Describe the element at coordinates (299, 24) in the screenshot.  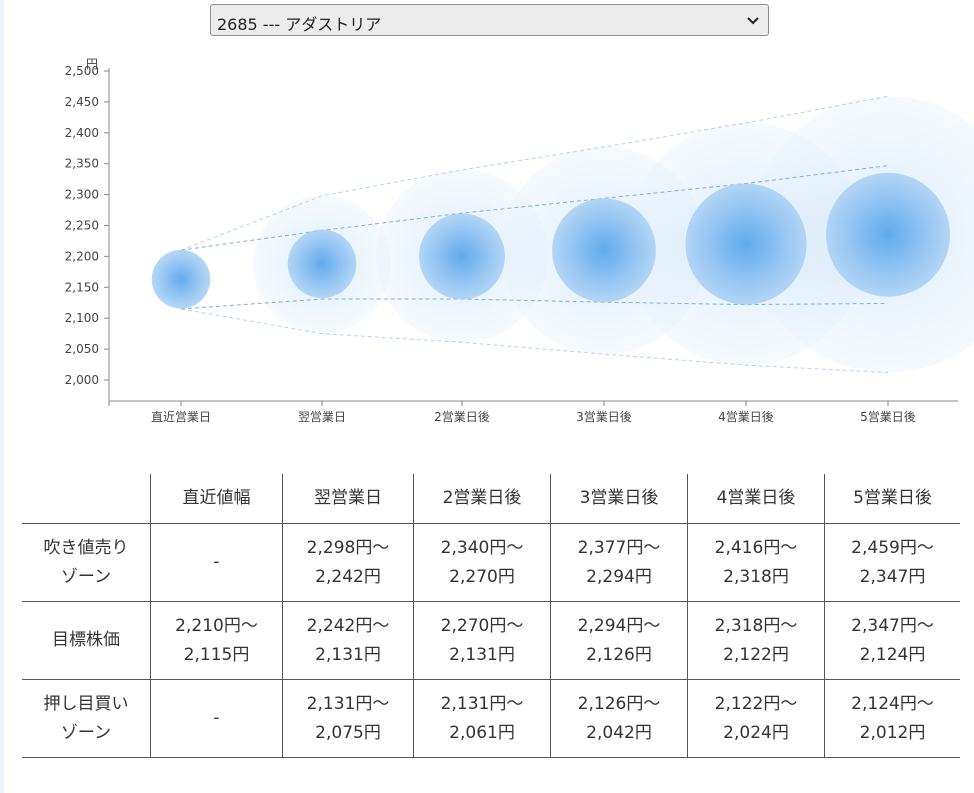
I see `stock-select-value: 2685 --- アダストリア` at that location.